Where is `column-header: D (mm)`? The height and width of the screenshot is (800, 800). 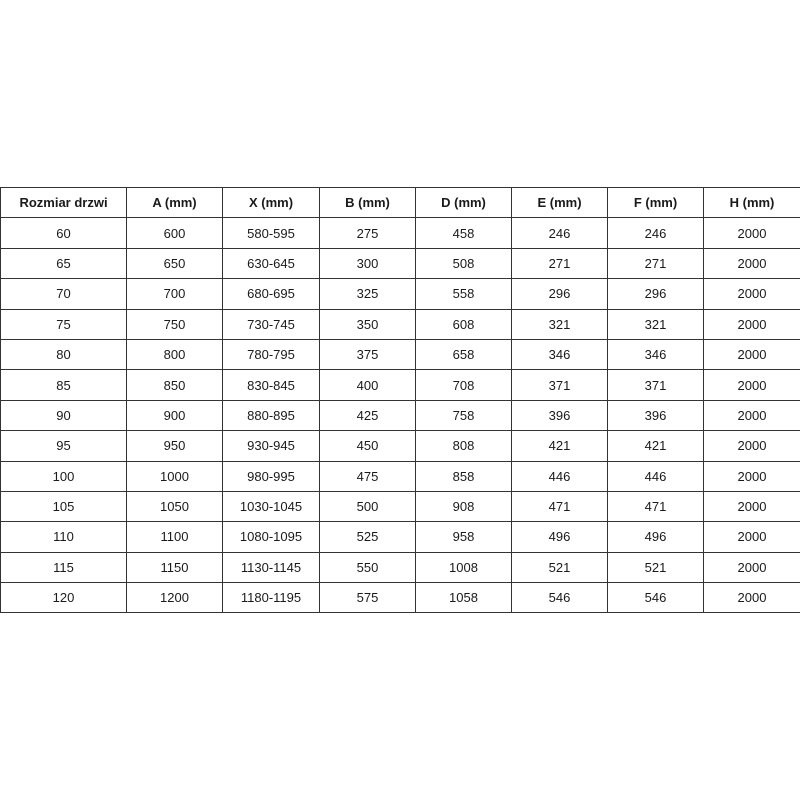 column-header: D (mm) is located at coordinates (463, 202).